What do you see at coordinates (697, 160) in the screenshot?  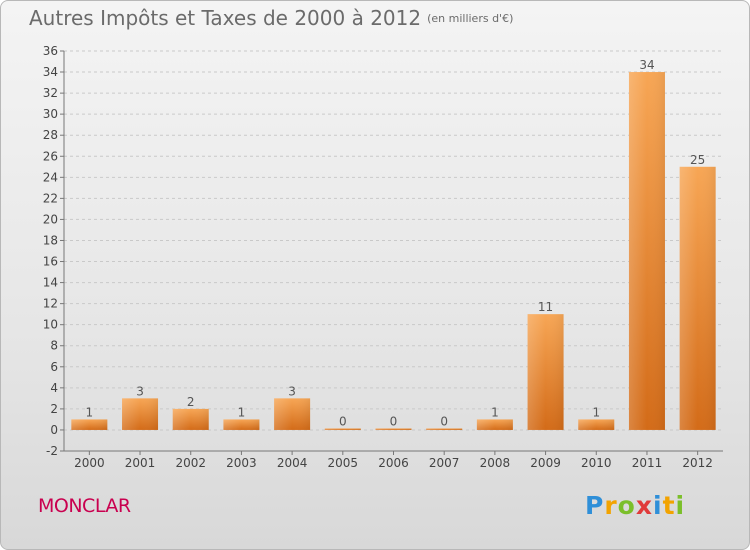 I see `bar-value-label: 25` at bounding box center [697, 160].